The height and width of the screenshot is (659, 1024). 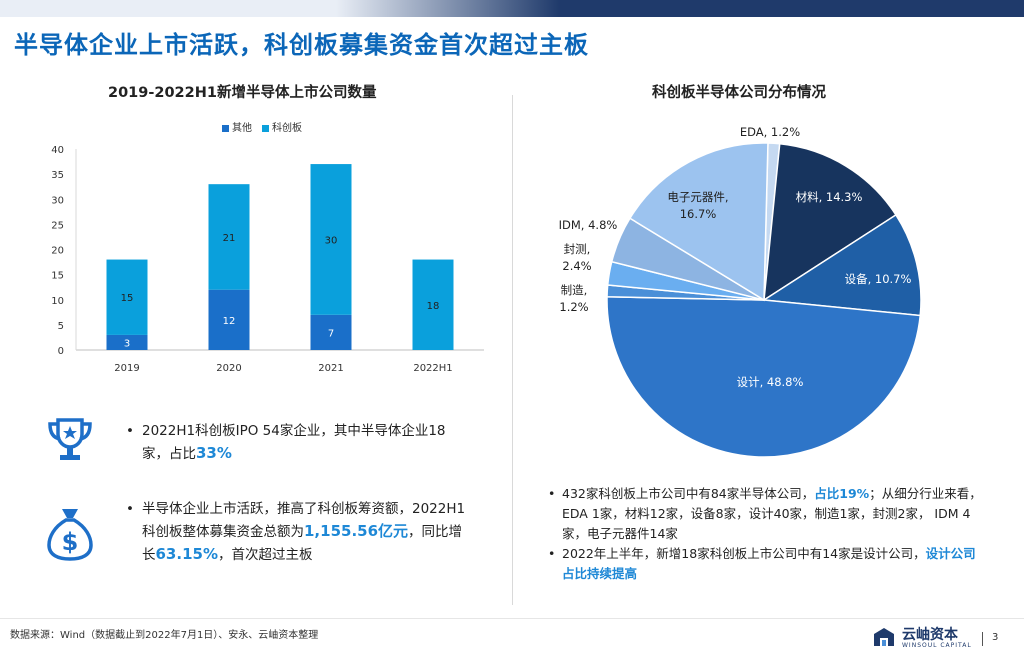 I want to click on pie-data-label: 封测,, so click(x=577, y=249).